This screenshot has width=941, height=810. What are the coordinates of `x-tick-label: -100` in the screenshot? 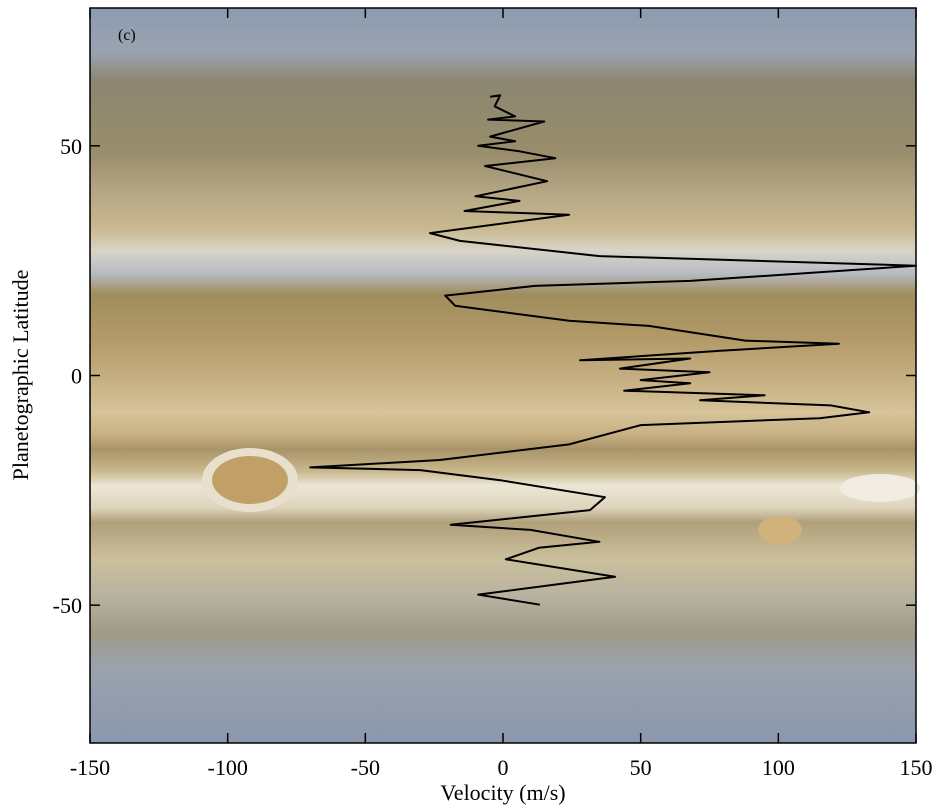 It's located at (228, 767).